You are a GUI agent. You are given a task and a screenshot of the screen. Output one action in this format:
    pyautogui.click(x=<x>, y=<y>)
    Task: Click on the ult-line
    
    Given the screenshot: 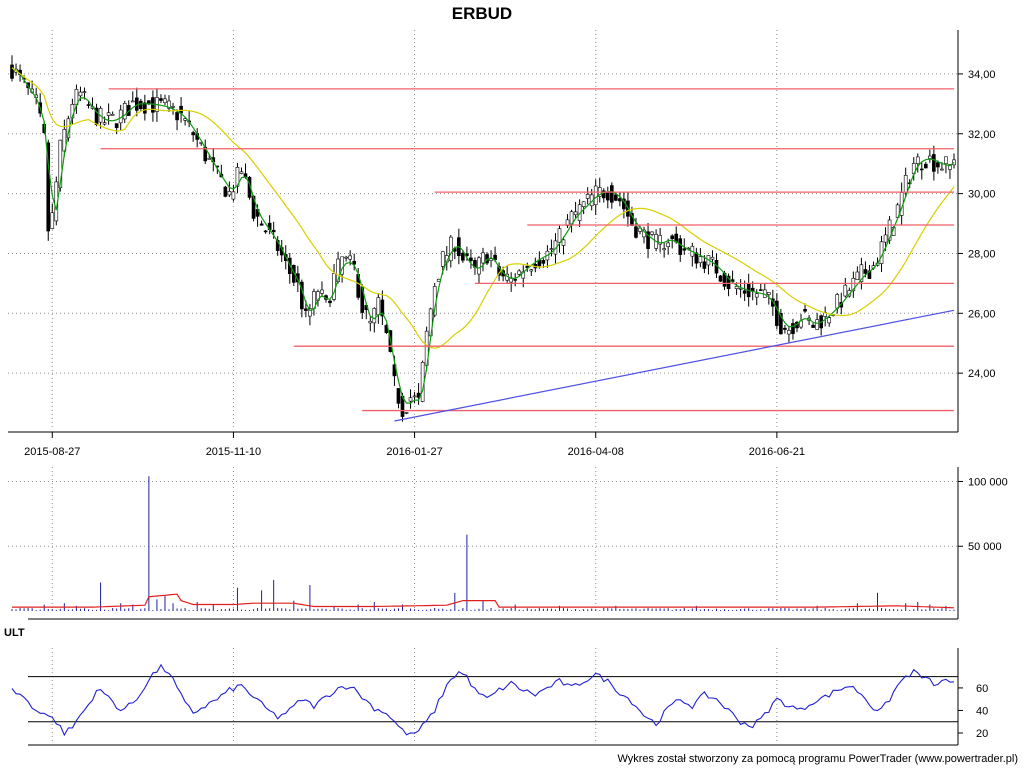 What is the action you would take?
    pyautogui.click(x=483, y=700)
    